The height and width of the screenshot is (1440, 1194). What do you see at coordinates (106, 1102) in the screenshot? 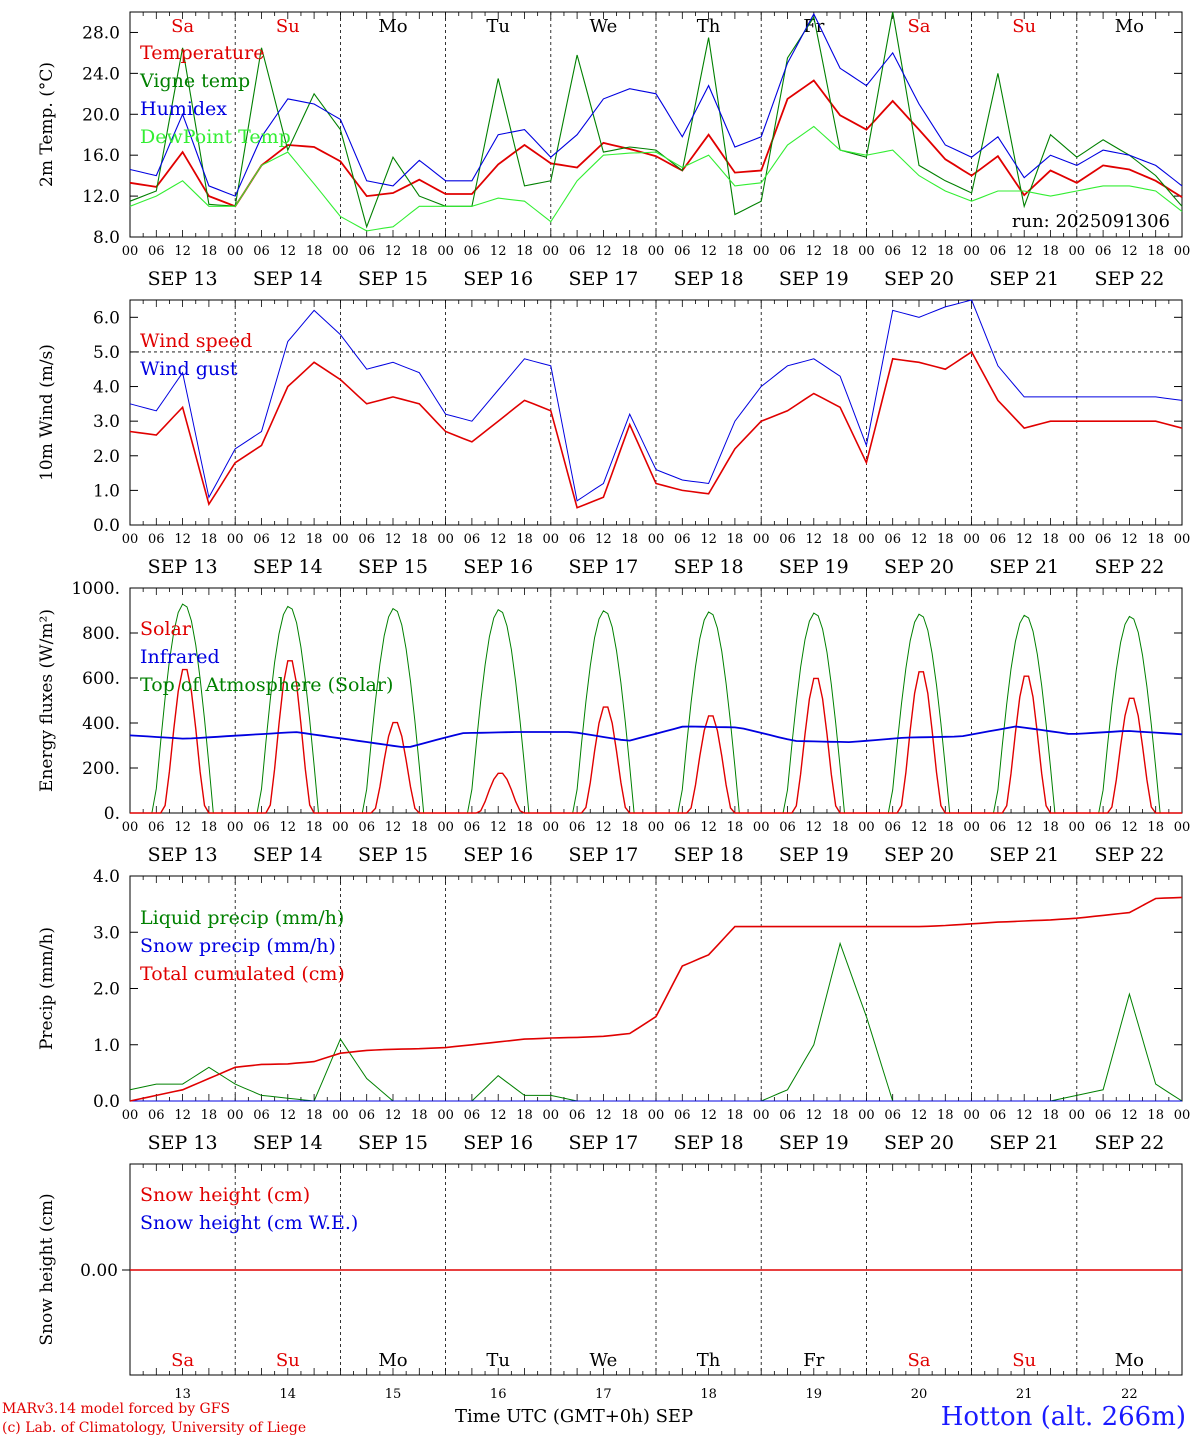
I see `y-tick-label: 0.0` at bounding box center [106, 1102].